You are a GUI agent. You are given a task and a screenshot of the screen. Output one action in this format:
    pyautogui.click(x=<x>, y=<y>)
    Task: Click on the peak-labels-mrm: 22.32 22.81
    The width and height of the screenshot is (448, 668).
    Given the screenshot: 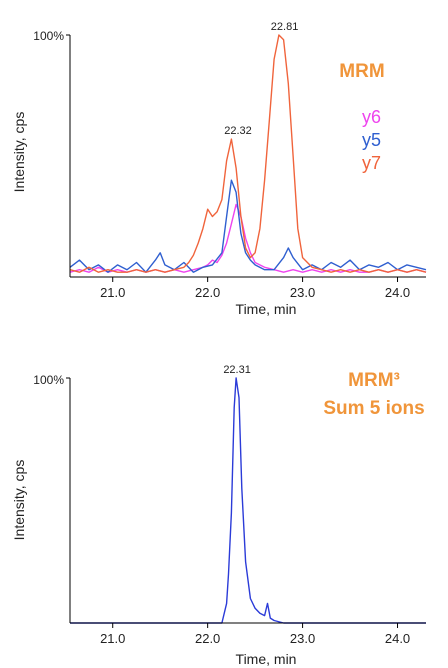 What is the action you would take?
    pyautogui.click(x=261, y=79)
    